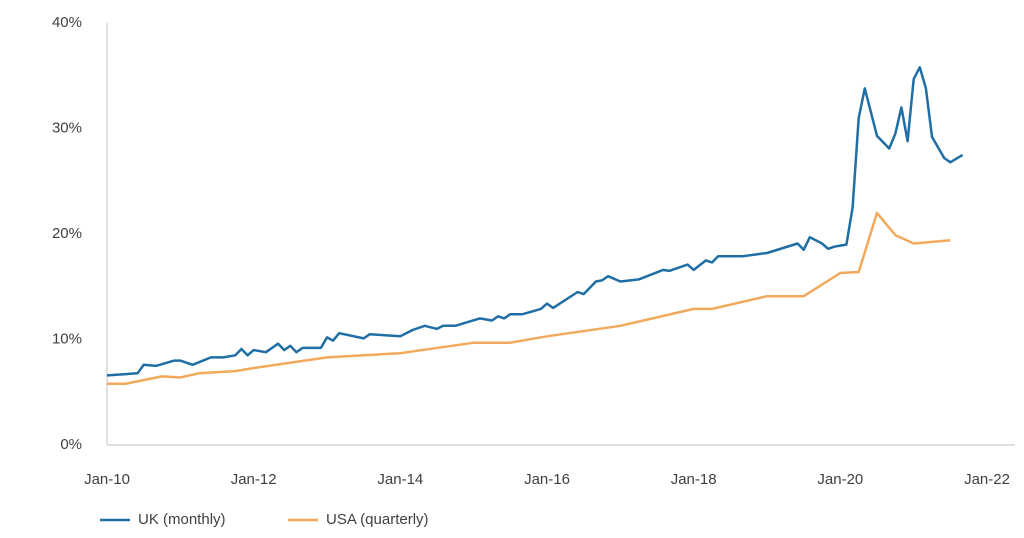  What do you see at coordinates (67, 233) in the screenshot?
I see `y-tick-label: 20%` at bounding box center [67, 233].